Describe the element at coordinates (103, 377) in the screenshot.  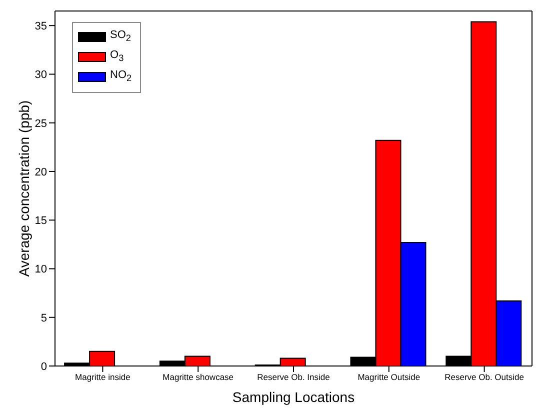
I see `x-tick-label: Magritte inside` at that location.